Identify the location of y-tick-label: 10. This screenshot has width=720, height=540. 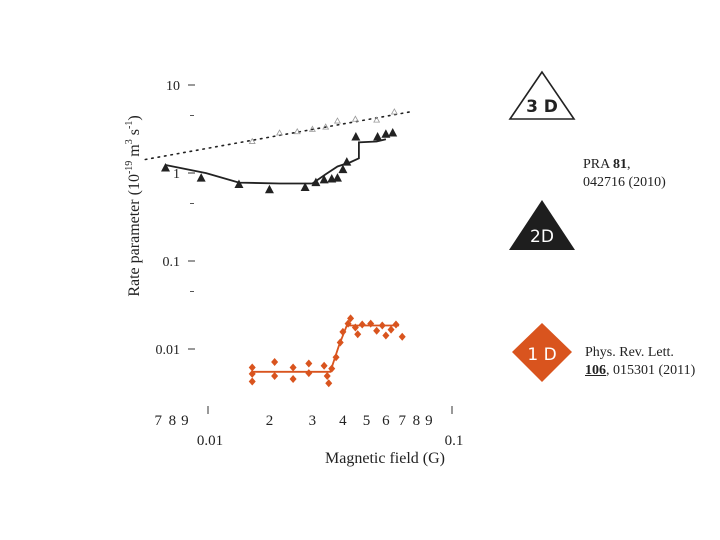
(173, 86).